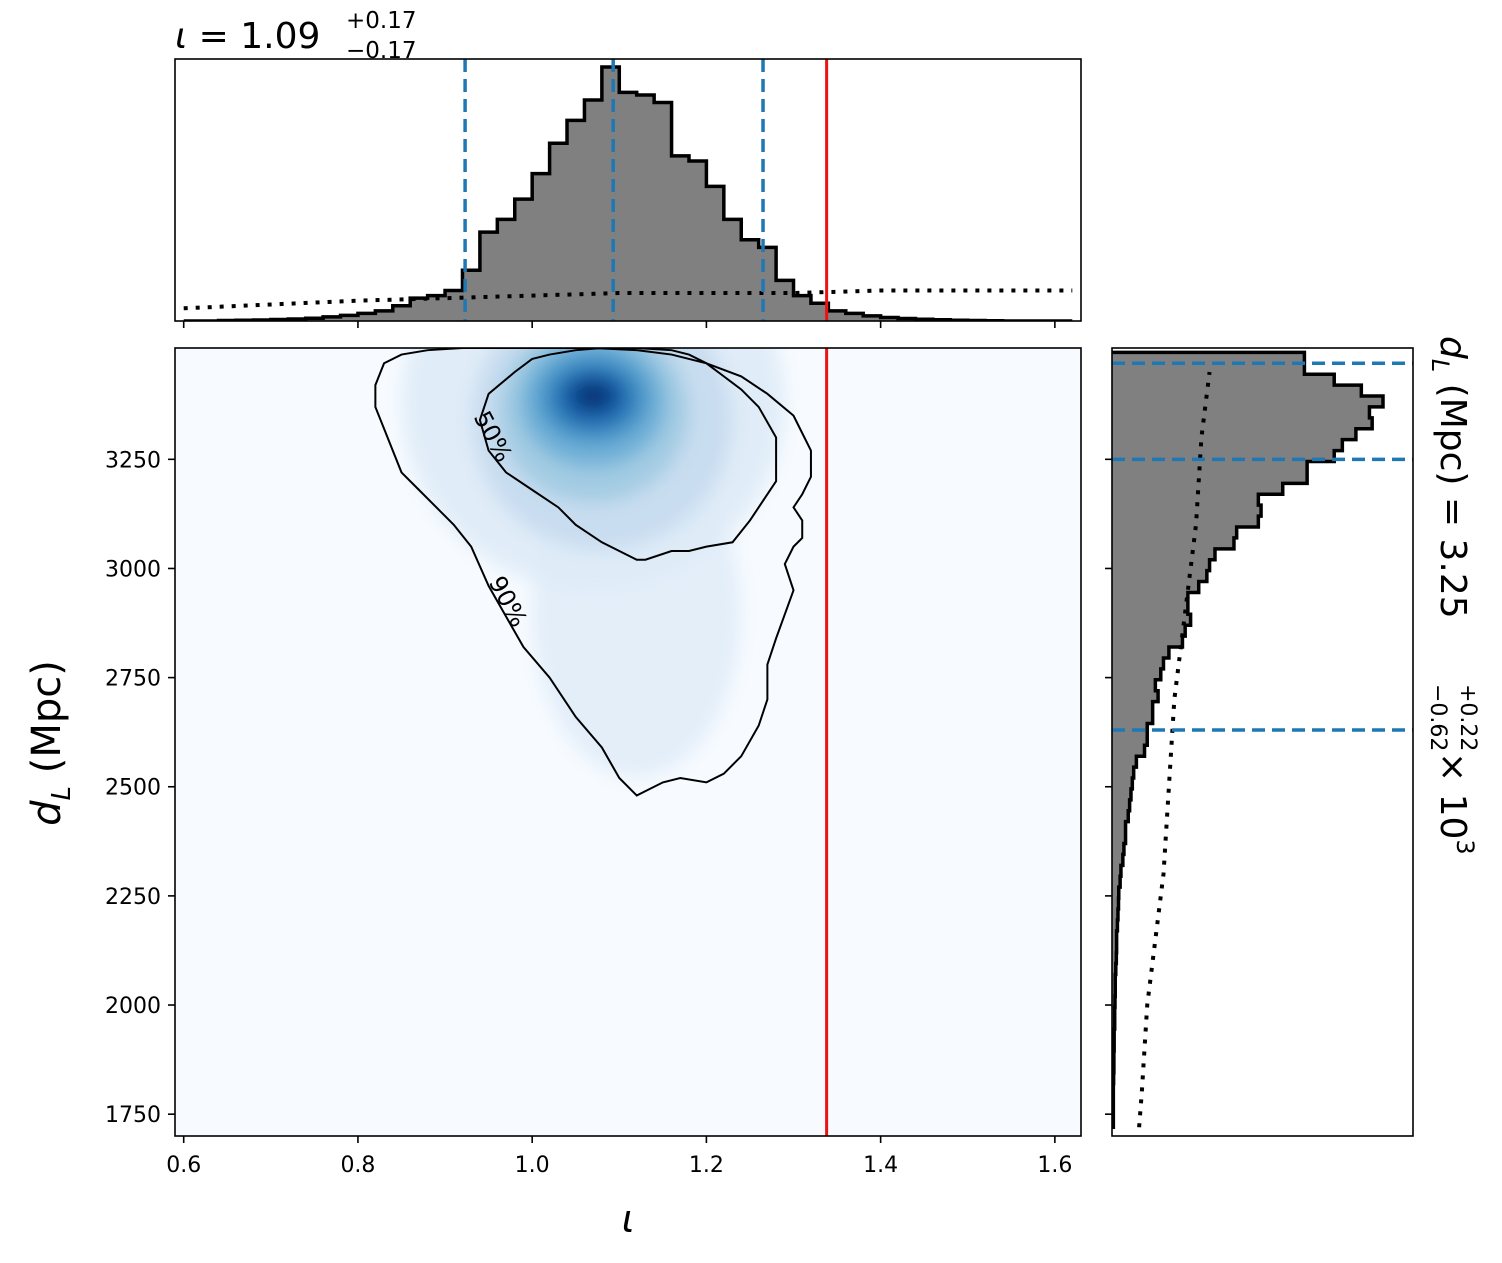 The height and width of the screenshot is (1263, 1502). What do you see at coordinates (1467, 717) in the screenshot?
I see `right-title-upper-error: +0.22` at bounding box center [1467, 717].